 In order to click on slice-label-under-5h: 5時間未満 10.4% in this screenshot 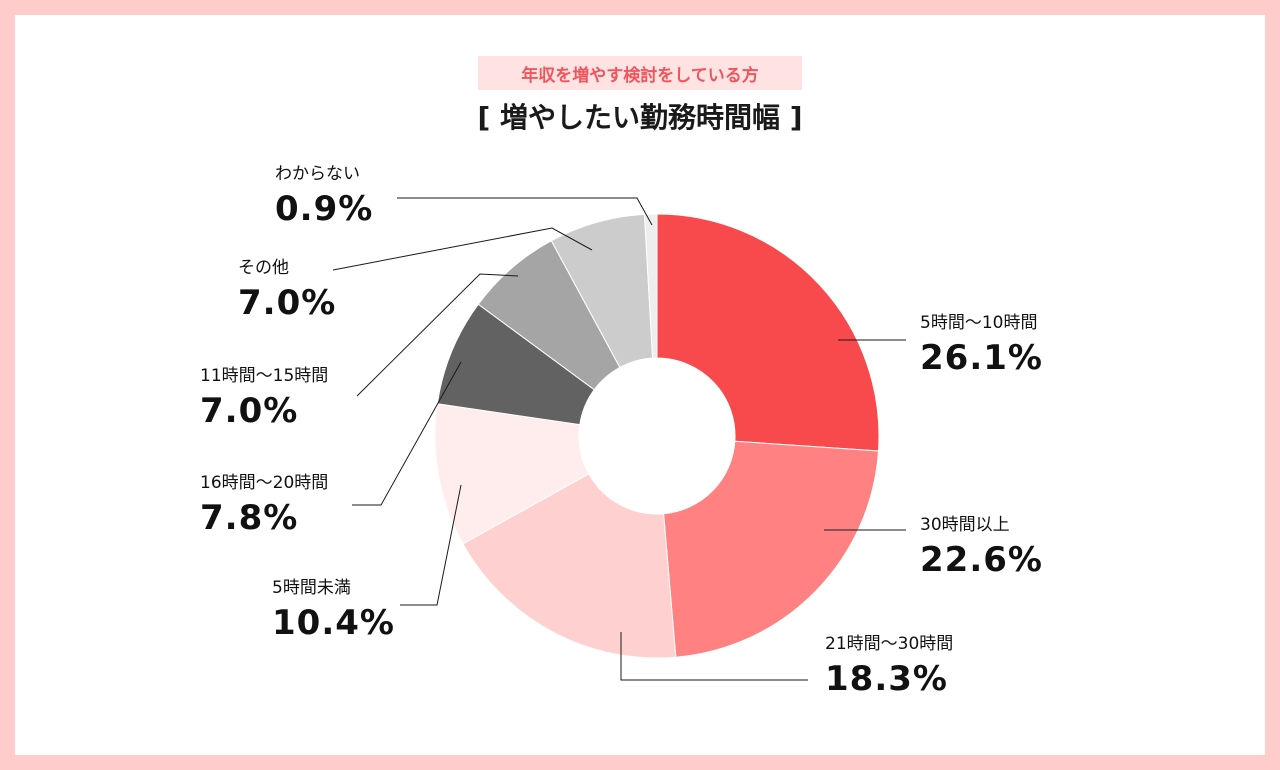, I will do `click(333, 611)`.